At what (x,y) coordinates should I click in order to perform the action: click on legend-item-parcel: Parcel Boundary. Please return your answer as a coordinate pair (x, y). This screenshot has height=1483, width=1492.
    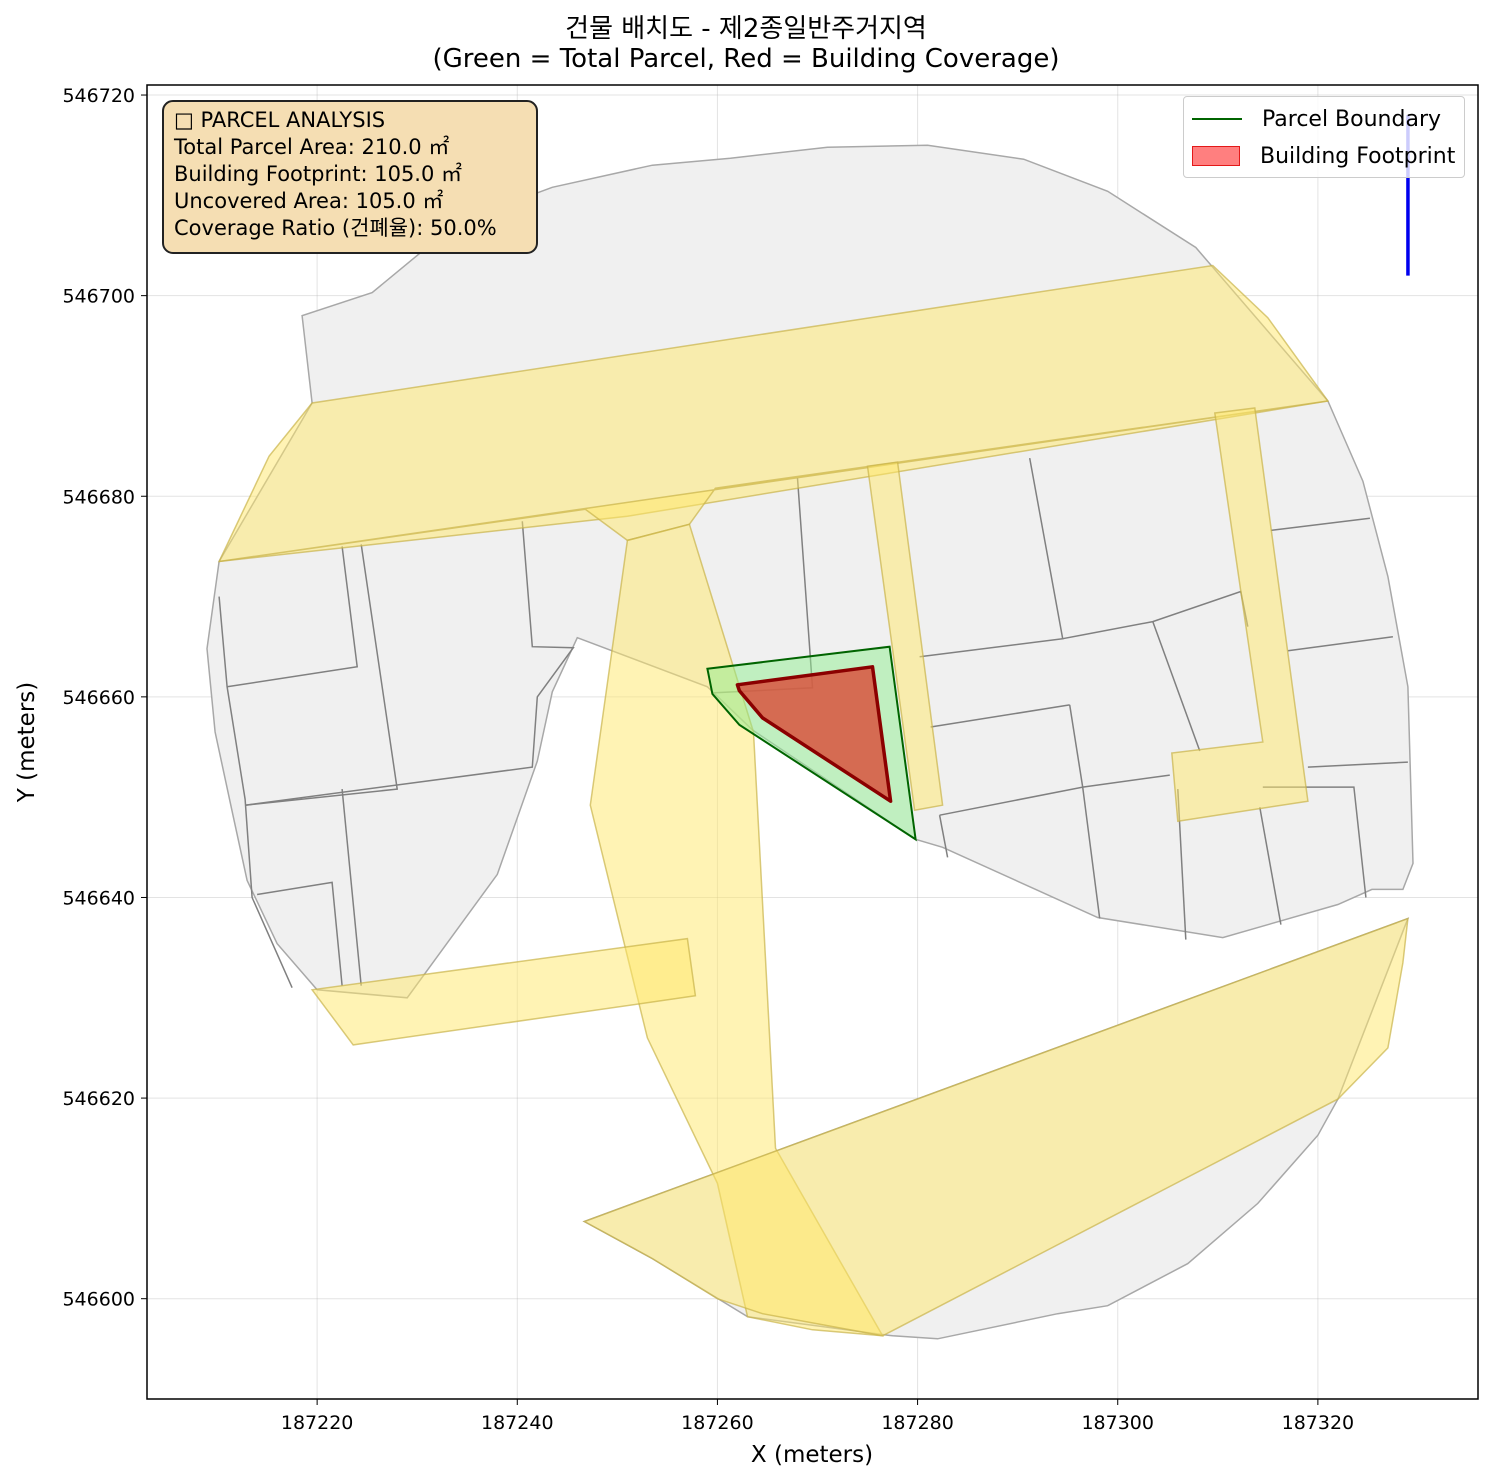
    Looking at the image, I should click on (1316, 119).